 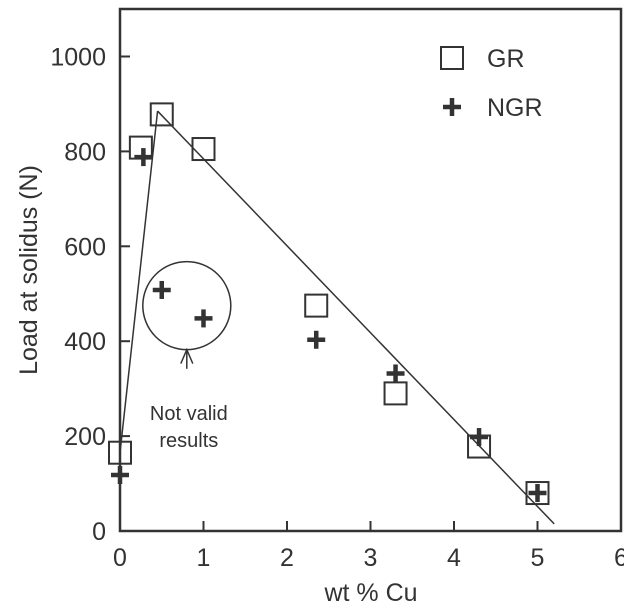 I want to click on annotation-arrow-head, so click(x=187, y=355).